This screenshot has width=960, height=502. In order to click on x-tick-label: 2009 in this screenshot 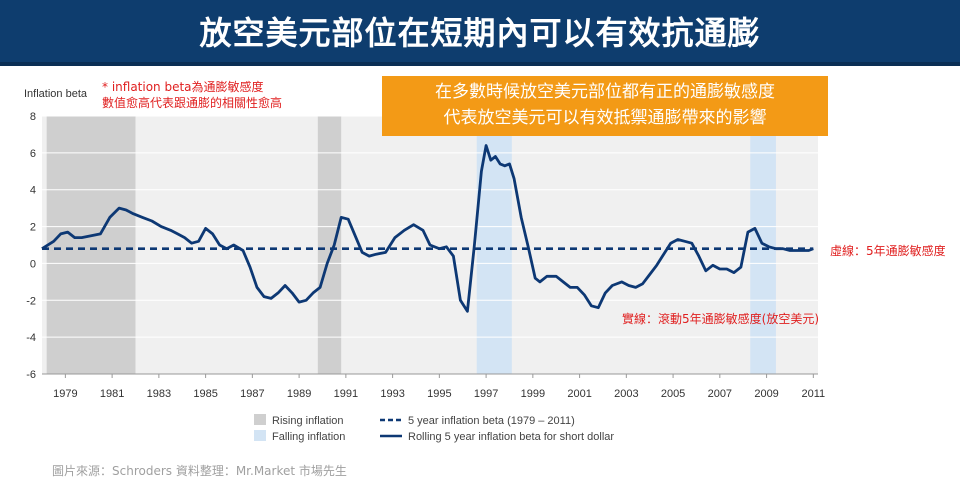, I will do `click(766, 394)`.